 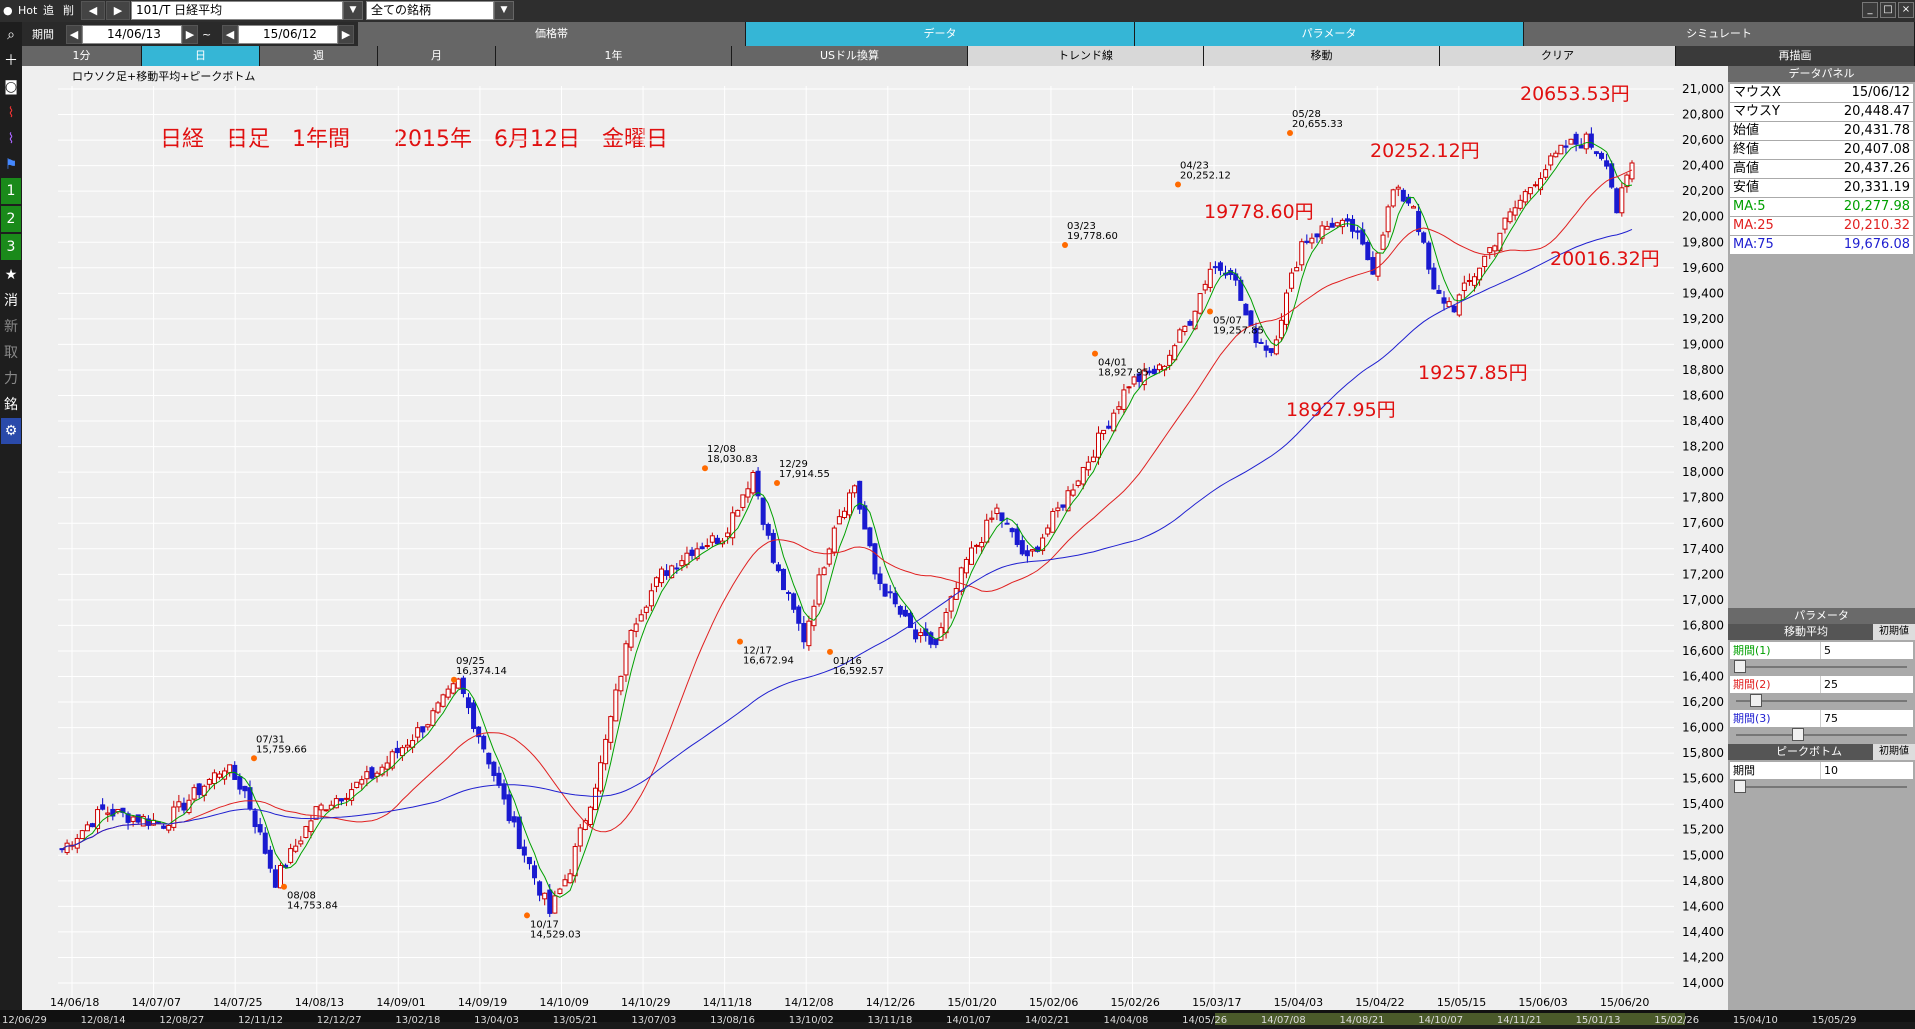 What do you see at coordinates (1866, 684) in the screenshot?
I see `period2-field: 25` at bounding box center [1866, 684].